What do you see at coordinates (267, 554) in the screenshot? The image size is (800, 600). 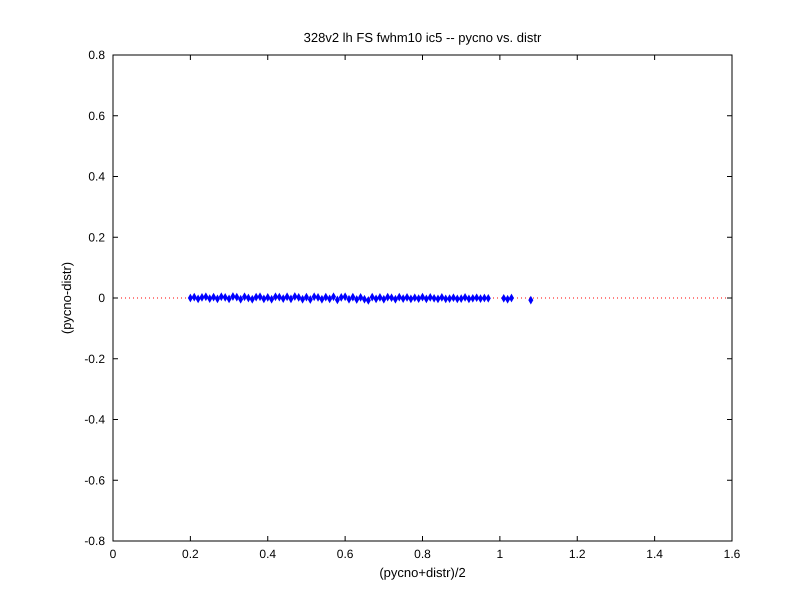 I see `x-tick-label: 0.4` at bounding box center [267, 554].